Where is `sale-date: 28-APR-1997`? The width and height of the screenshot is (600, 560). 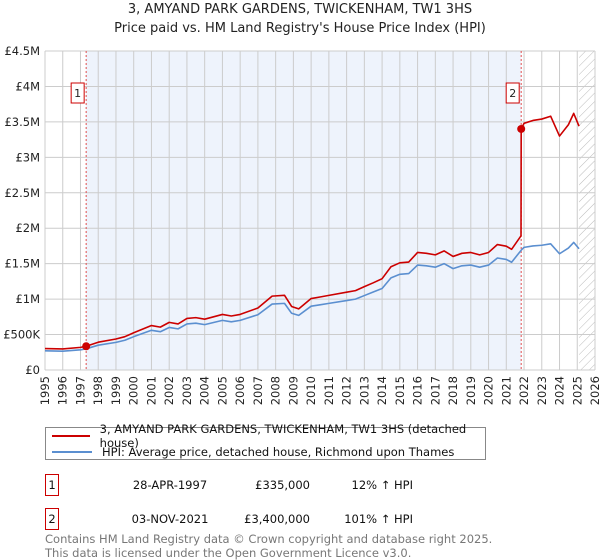
sale-date: 28-APR-1997 is located at coordinates (170, 485).